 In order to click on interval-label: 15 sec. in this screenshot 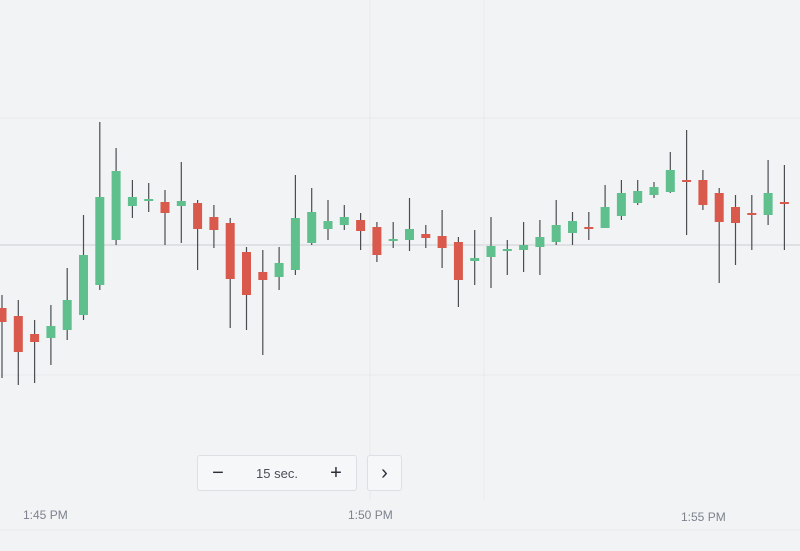, I will do `click(277, 473)`.